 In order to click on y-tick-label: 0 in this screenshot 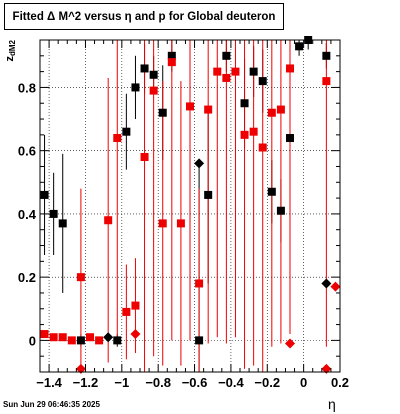, I will do `click(32, 340)`.